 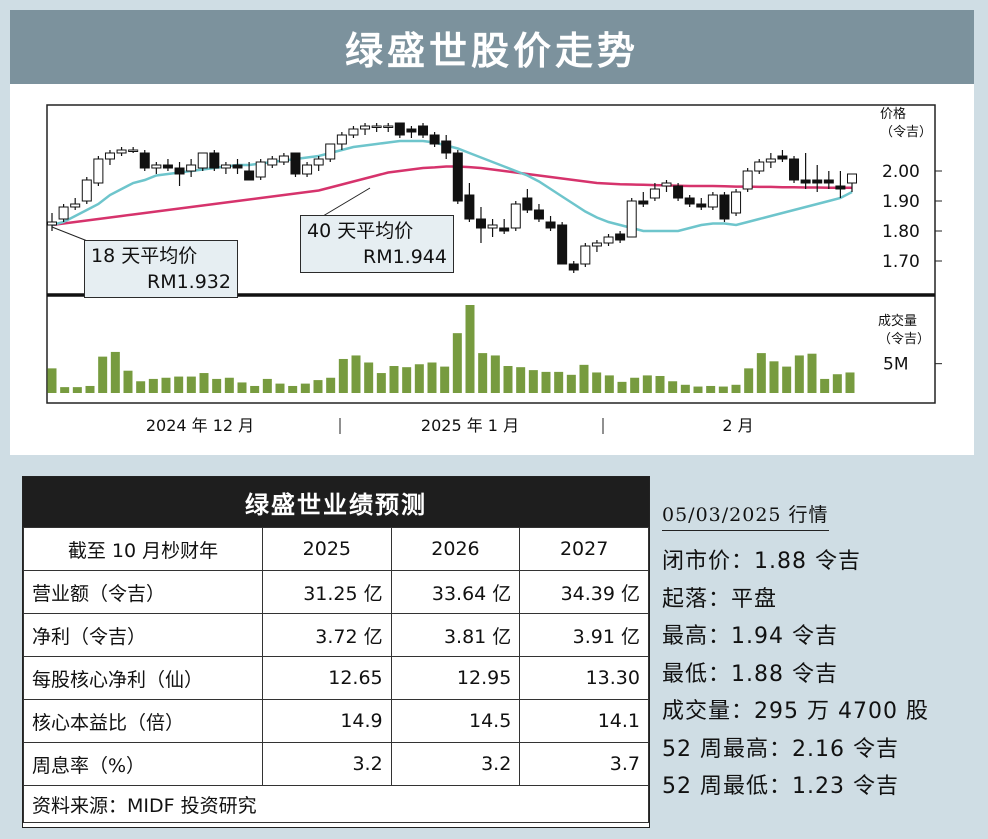 I want to click on volume-tick-label: 5M, so click(x=895, y=365).